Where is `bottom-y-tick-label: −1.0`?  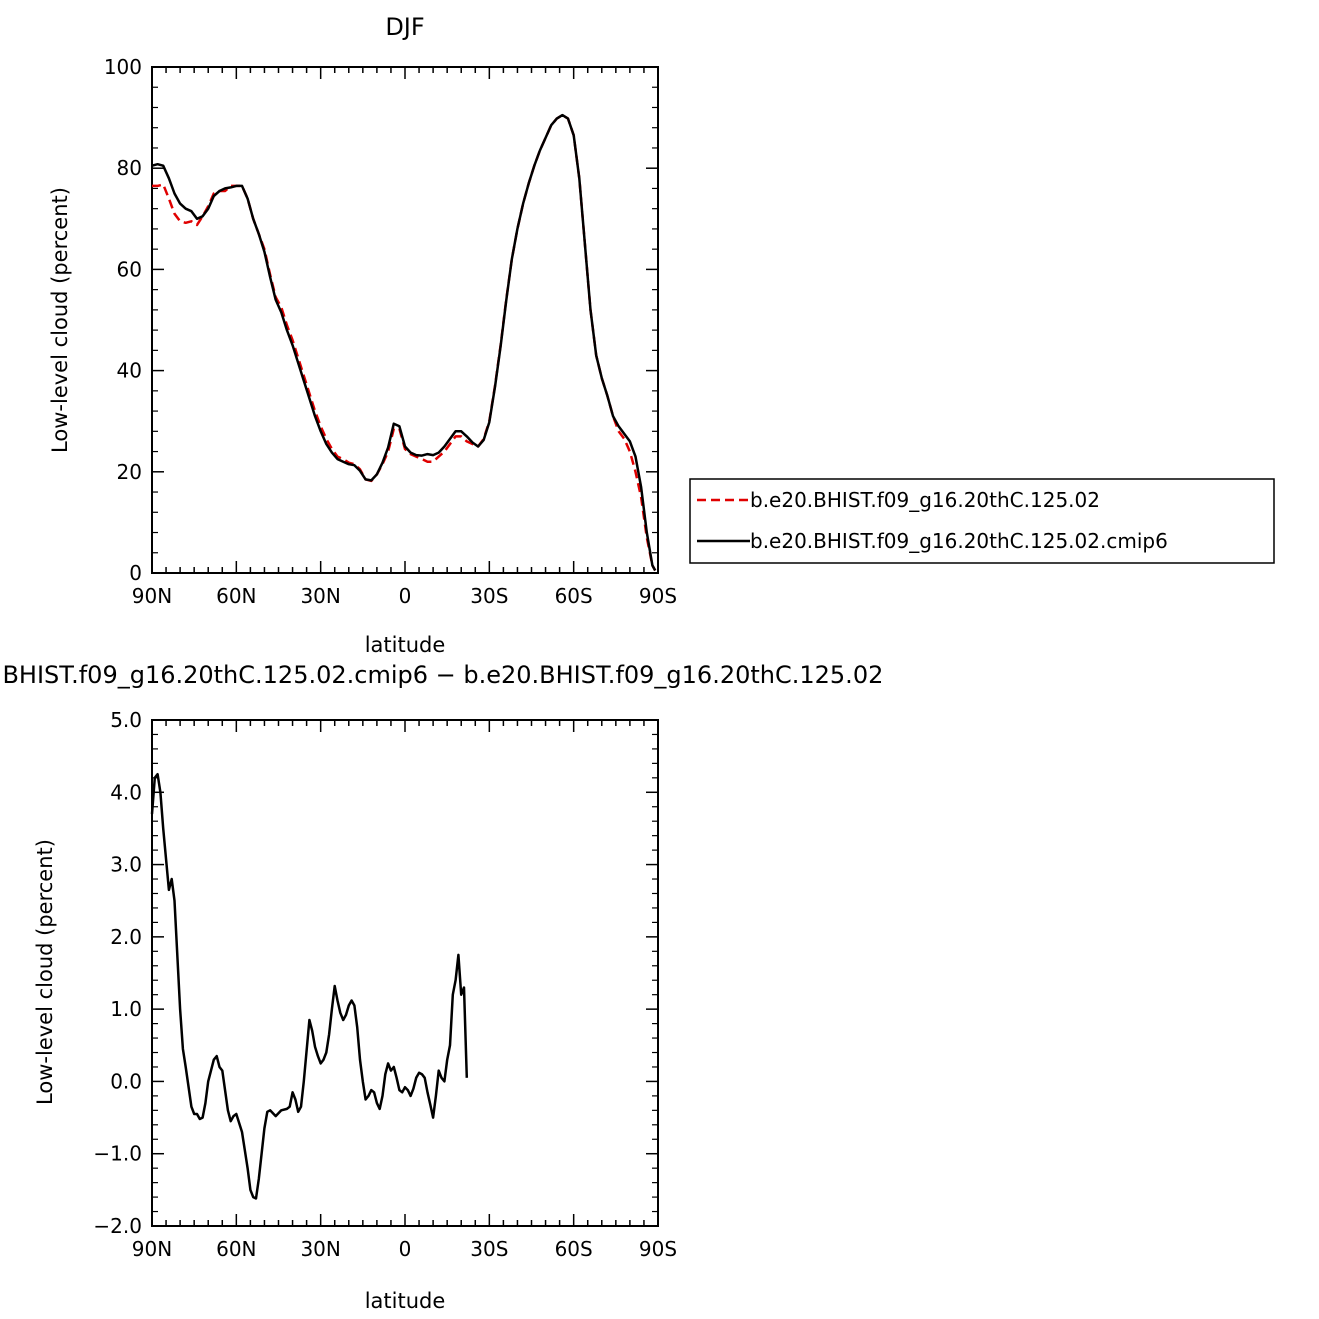 bottom-y-tick-label: −1.0 is located at coordinates (117, 1154).